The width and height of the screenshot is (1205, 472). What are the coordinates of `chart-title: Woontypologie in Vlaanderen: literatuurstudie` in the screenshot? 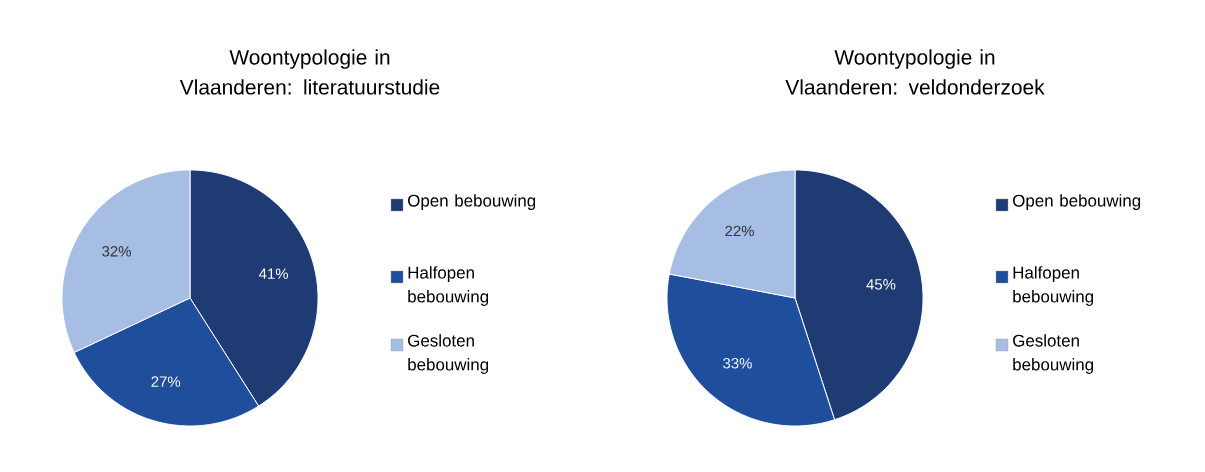 It's located at (309, 72).